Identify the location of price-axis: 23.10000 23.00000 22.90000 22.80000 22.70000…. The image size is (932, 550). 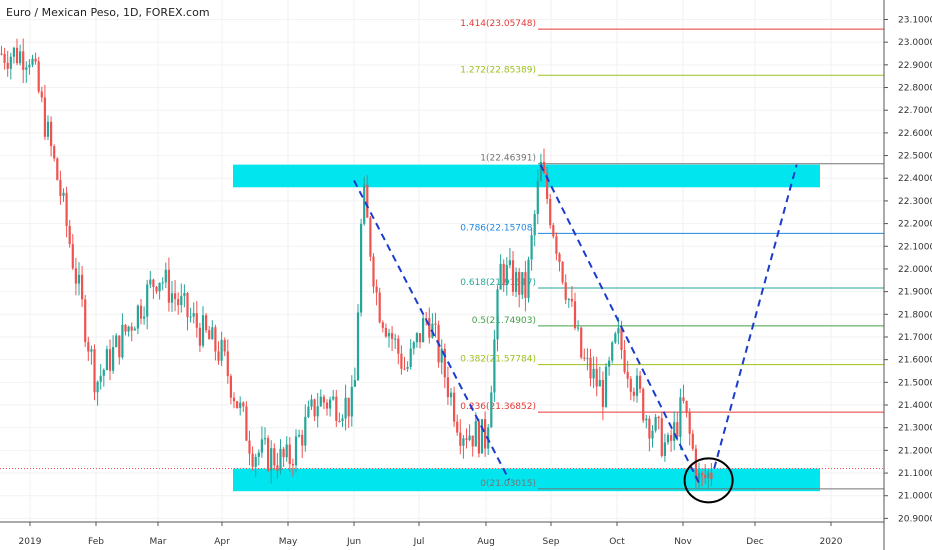
(907, 275).